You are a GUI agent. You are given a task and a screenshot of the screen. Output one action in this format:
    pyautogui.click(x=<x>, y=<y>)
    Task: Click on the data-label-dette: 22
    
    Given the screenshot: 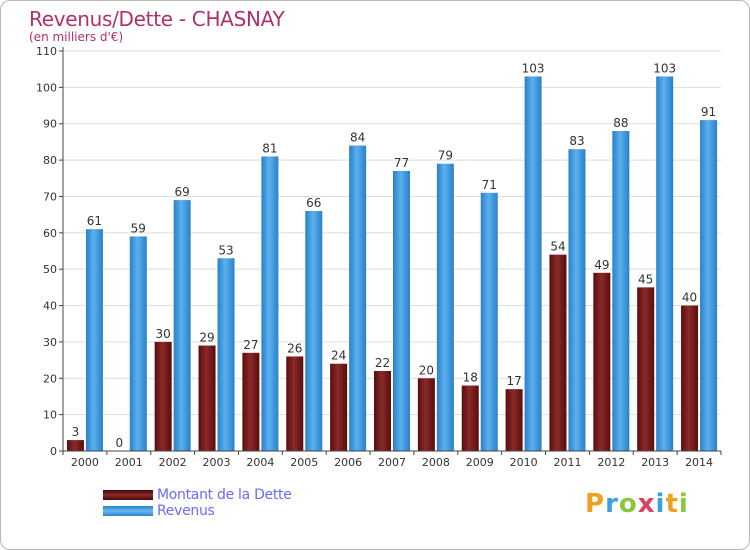 What is the action you would take?
    pyautogui.click(x=382, y=363)
    